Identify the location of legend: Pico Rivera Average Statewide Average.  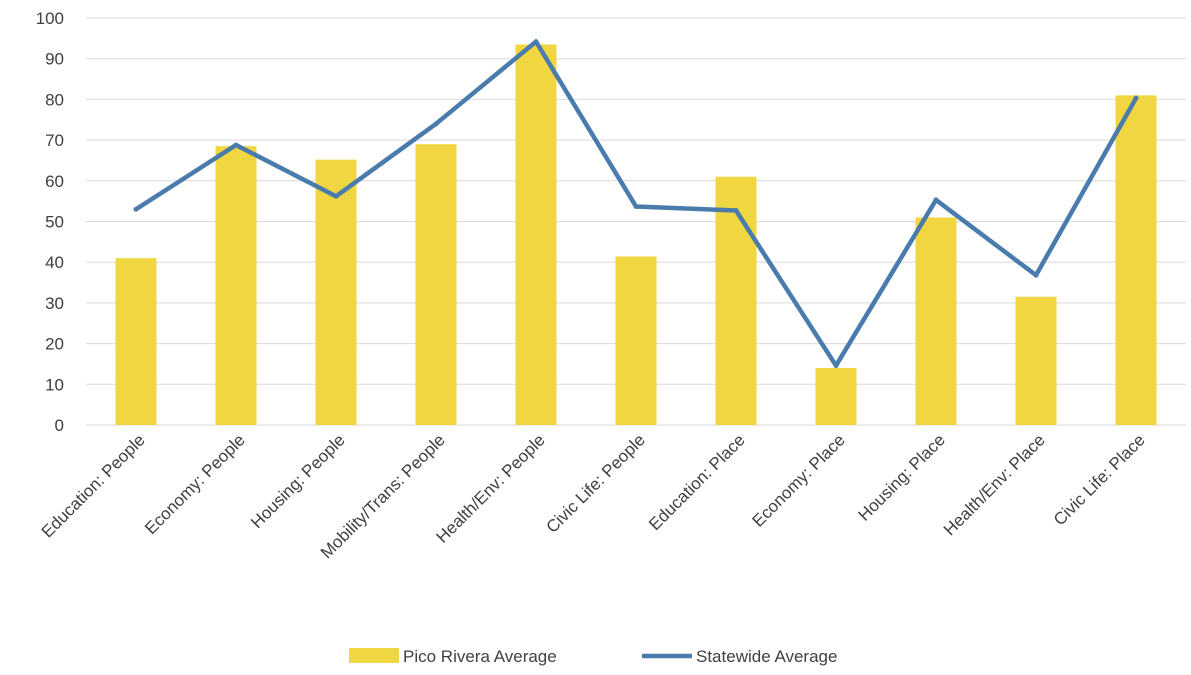
(593, 656).